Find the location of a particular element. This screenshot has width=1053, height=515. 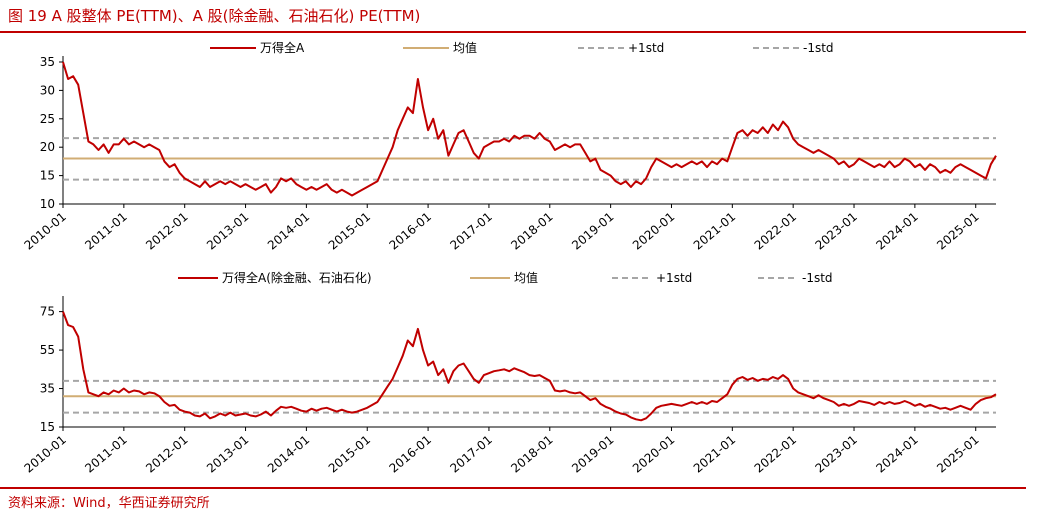

figure-source: 资料来源：Wind，华西证券研究所 is located at coordinates (109, 503).